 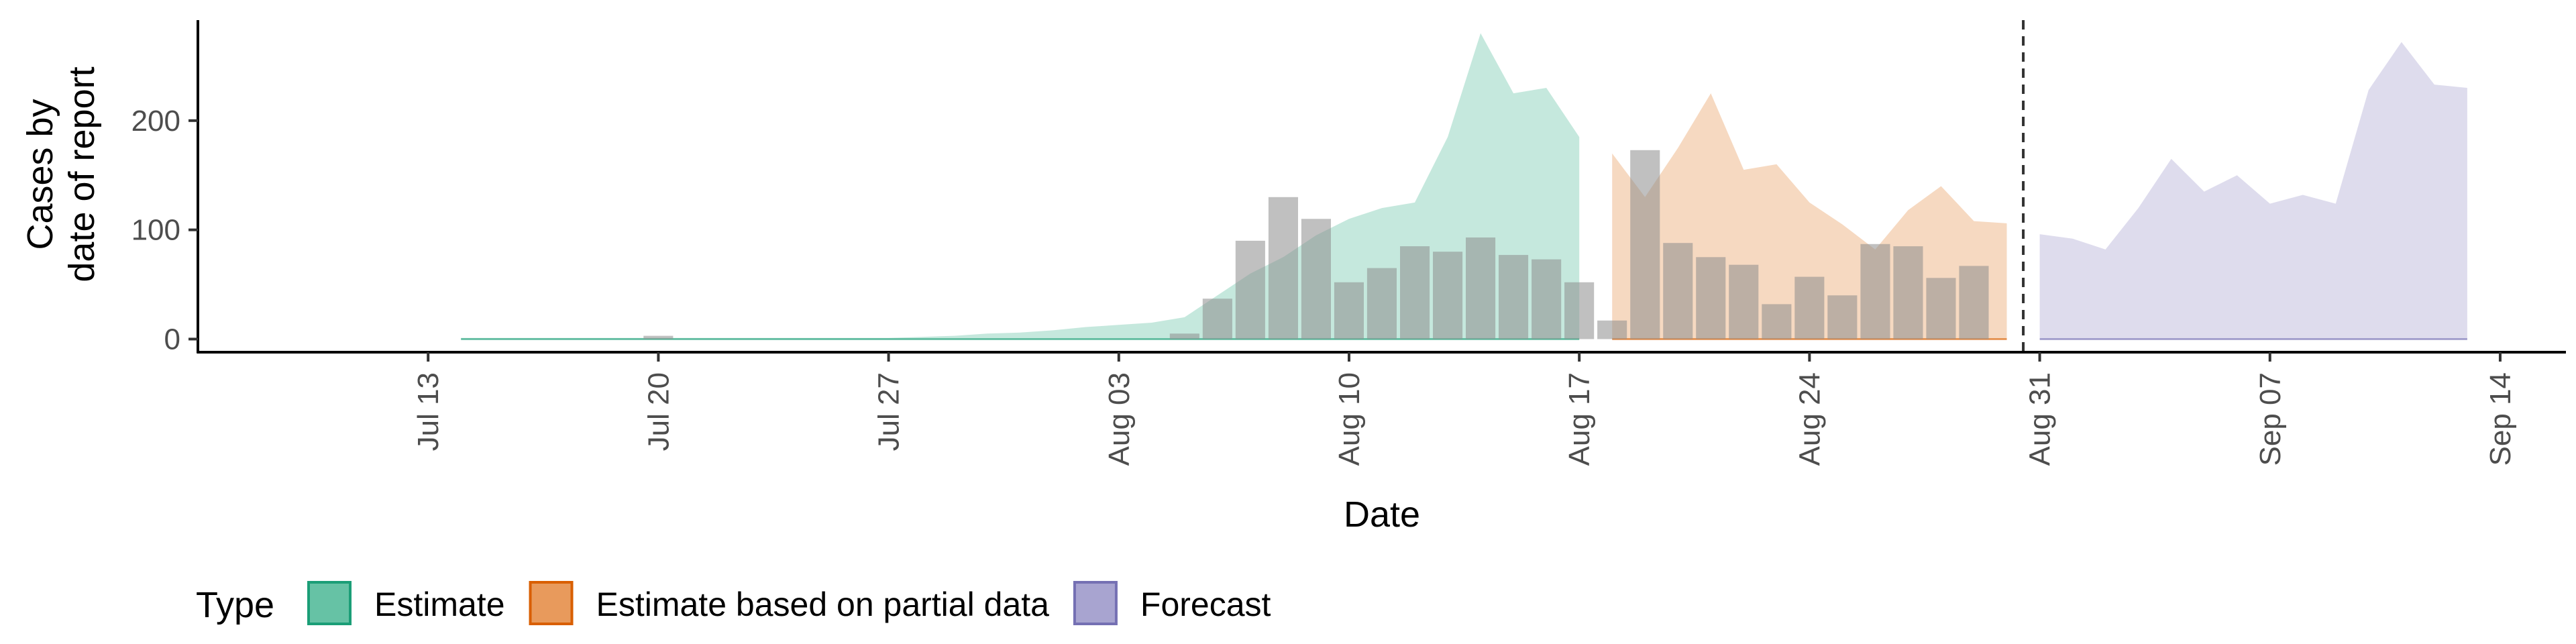 What do you see at coordinates (1809, 419) in the screenshot?
I see `x-tick-label-6: Aug 24` at bounding box center [1809, 419].